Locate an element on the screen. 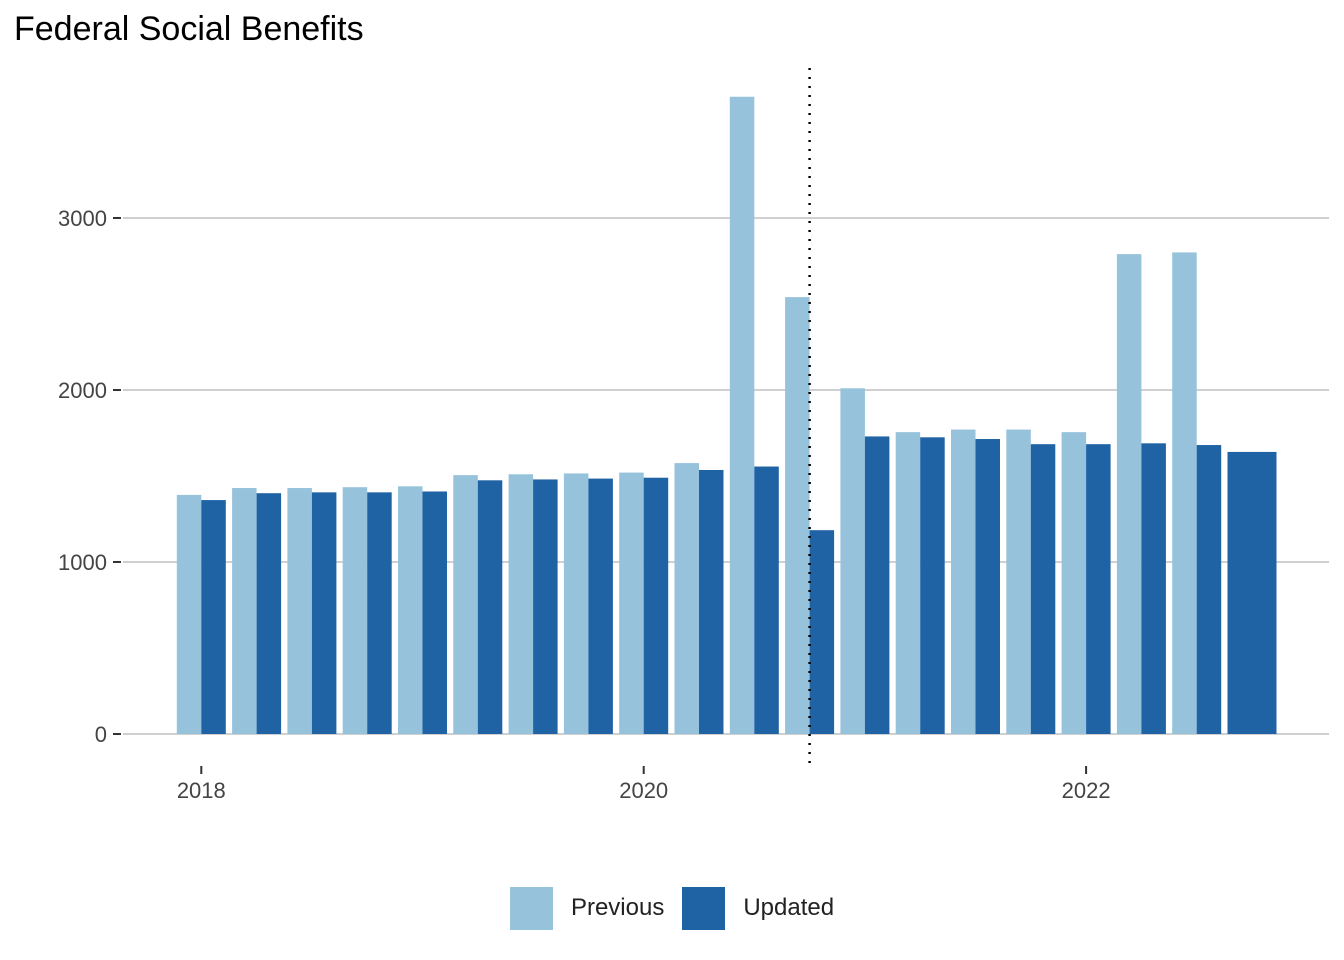 The height and width of the screenshot is (960, 1344). legend: Previous Updated is located at coordinates (672, 908).